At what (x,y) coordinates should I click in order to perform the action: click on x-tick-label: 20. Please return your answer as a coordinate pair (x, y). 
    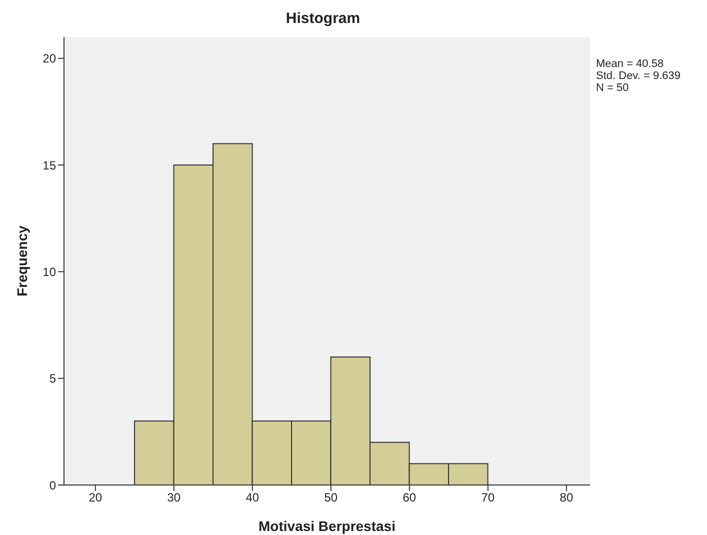
    Looking at the image, I should click on (95, 497).